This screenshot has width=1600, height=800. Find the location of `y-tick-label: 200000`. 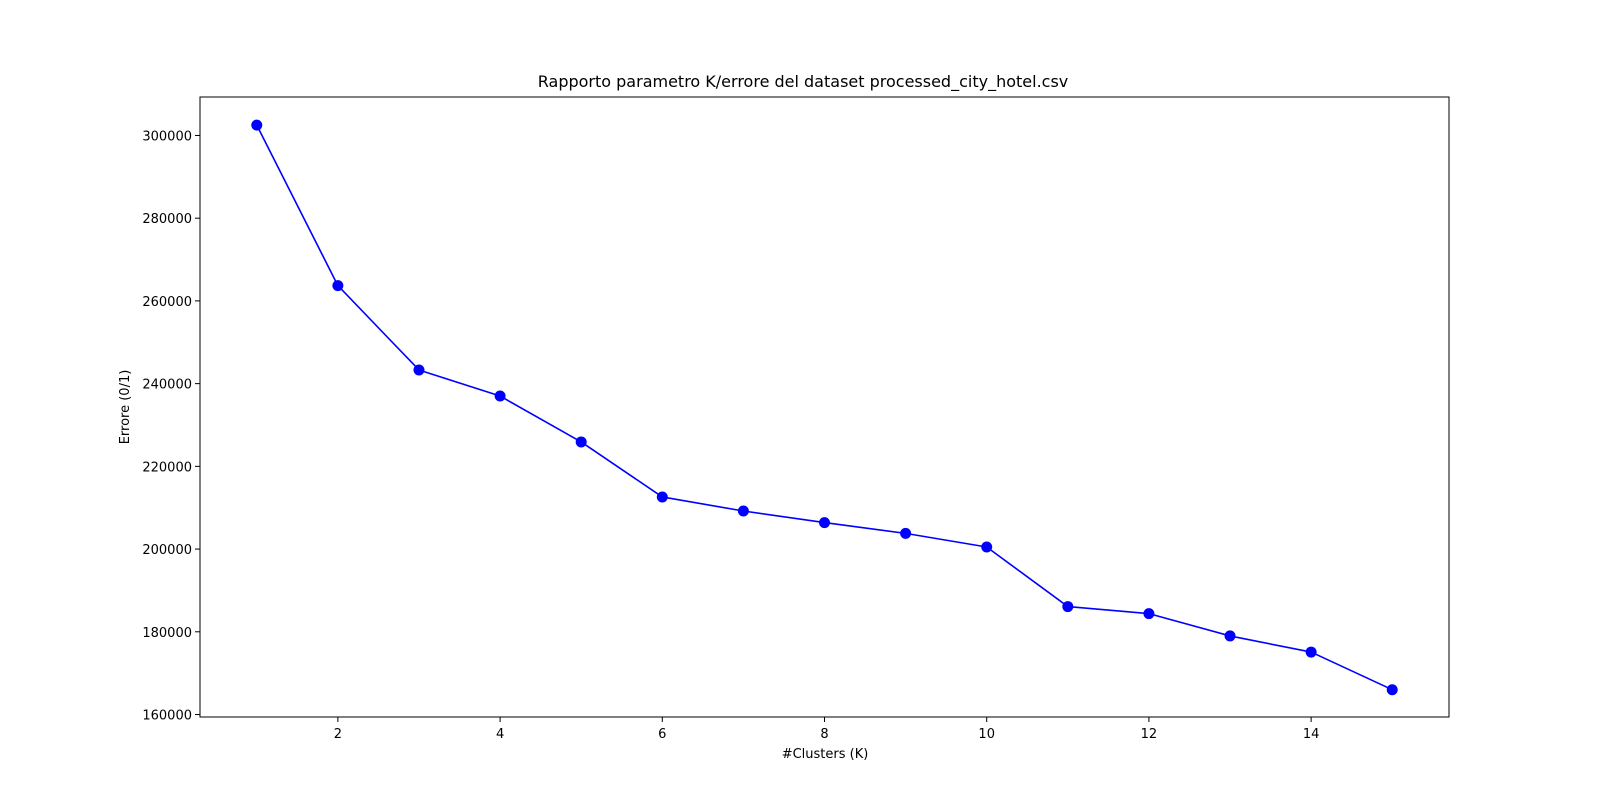

y-tick-label: 200000 is located at coordinates (167, 550).